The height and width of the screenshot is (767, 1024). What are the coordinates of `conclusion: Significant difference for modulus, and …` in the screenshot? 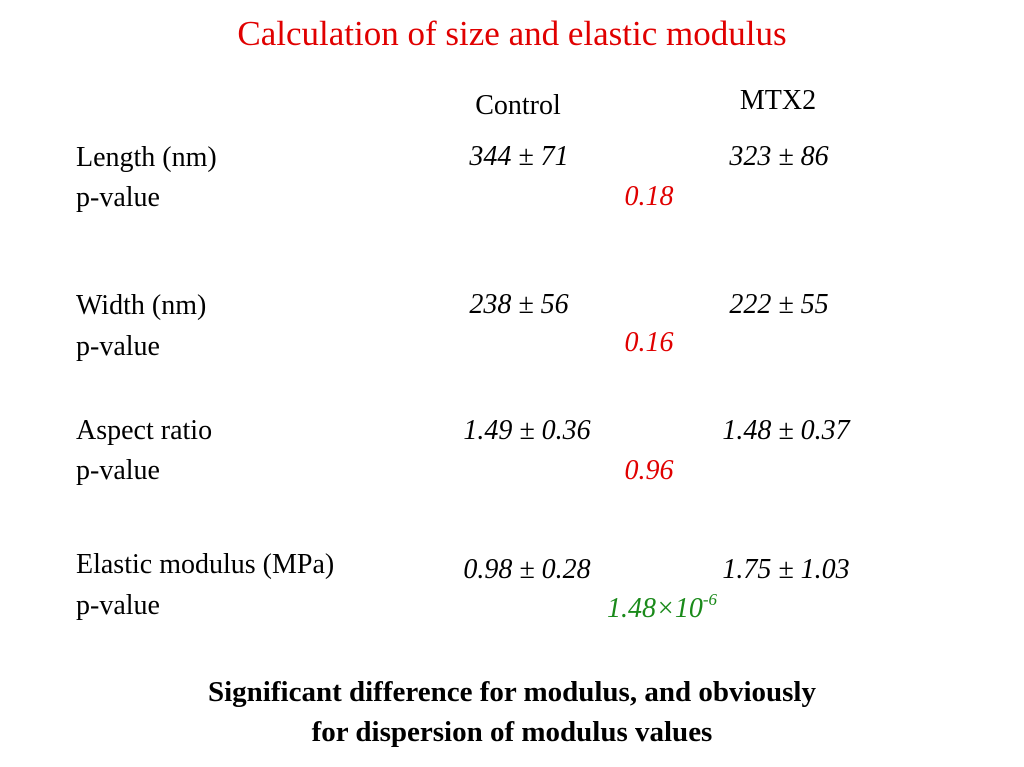 It's located at (512, 712).